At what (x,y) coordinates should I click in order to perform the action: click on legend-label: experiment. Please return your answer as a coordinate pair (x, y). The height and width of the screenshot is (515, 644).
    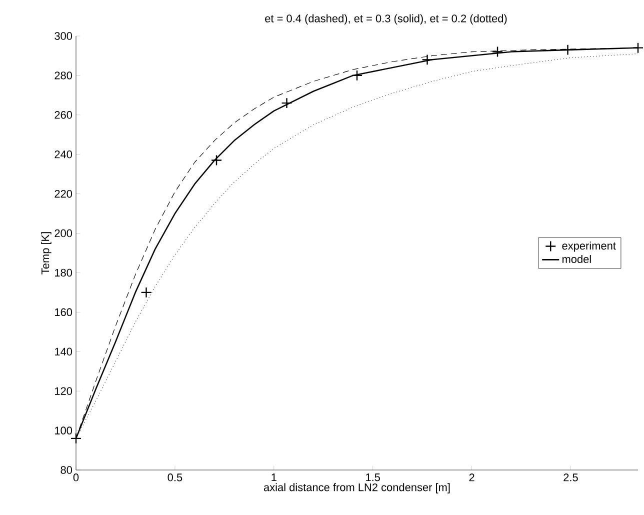
    Looking at the image, I should click on (589, 247).